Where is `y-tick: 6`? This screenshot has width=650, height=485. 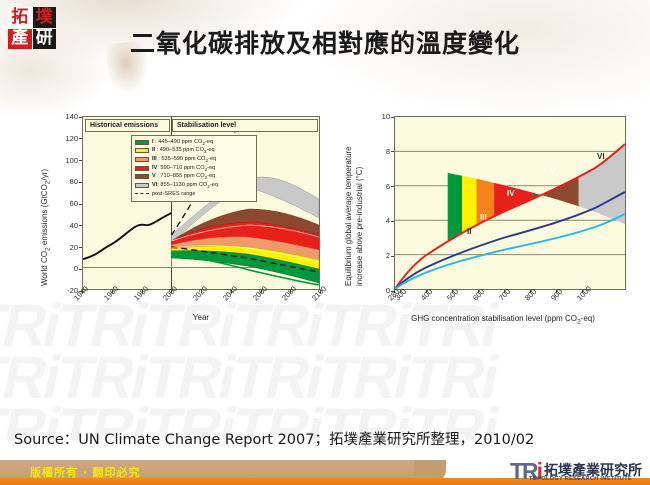
y-tick: 6 is located at coordinates (380, 186).